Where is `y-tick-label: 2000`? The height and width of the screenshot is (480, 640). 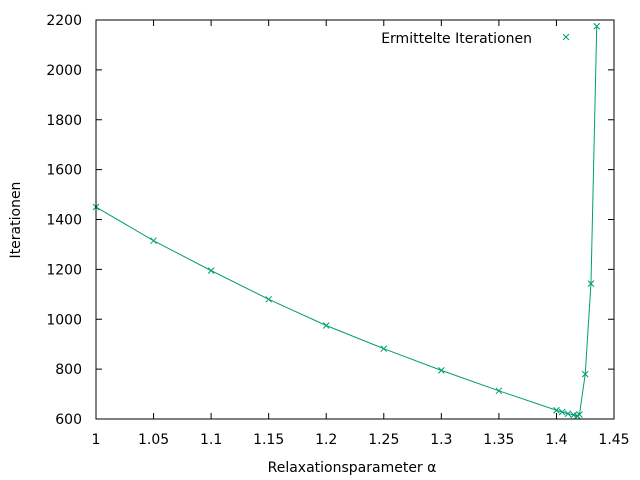 y-tick-label: 2000 is located at coordinates (64, 71).